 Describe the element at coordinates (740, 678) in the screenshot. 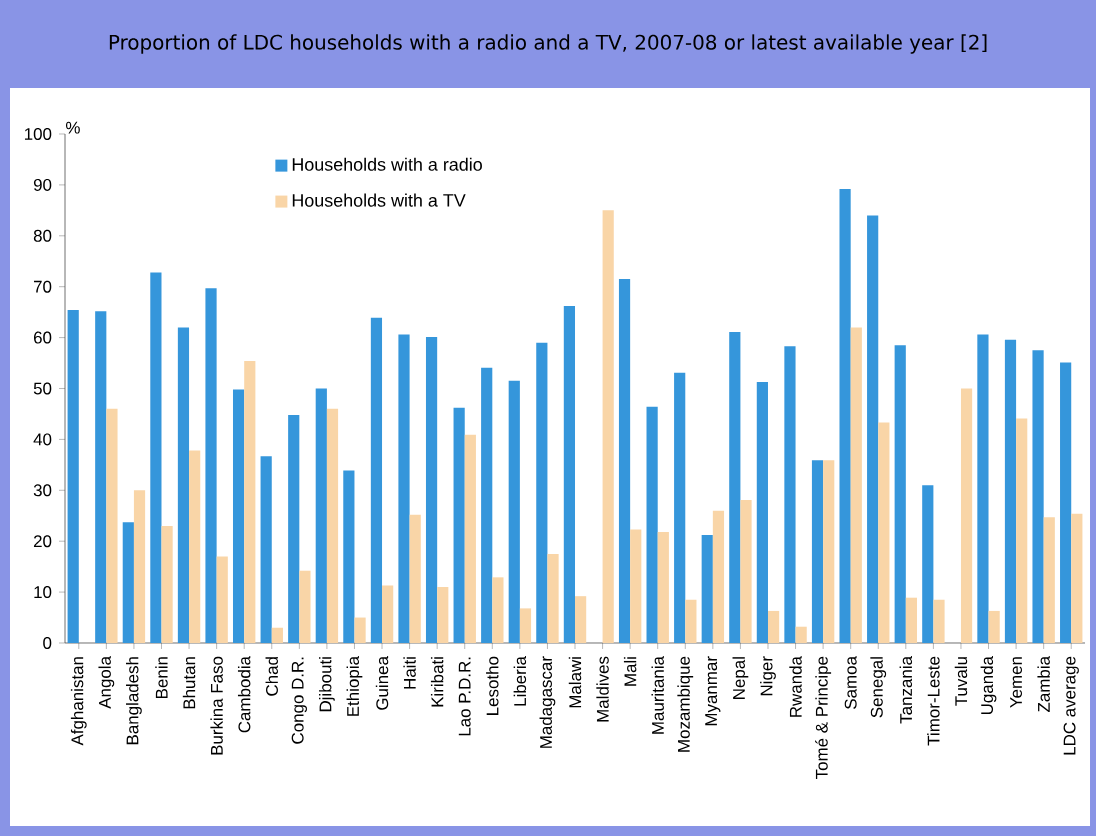

I see `x-tick-label: Nepal` at that location.